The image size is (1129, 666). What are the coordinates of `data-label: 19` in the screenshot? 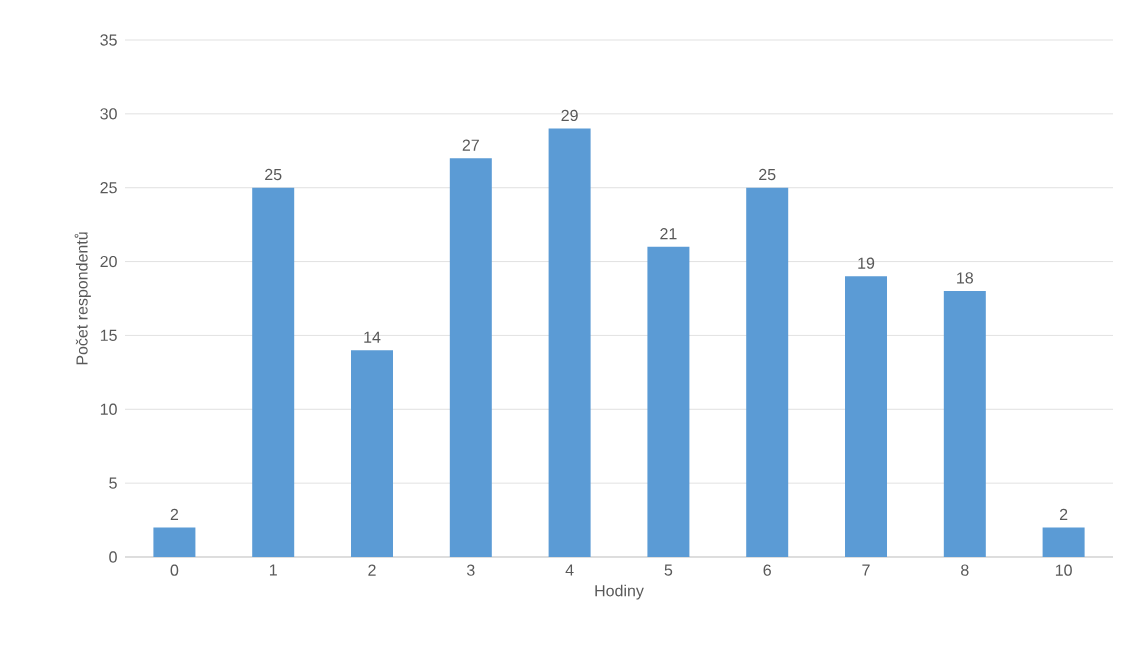 It's located at (866, 263).